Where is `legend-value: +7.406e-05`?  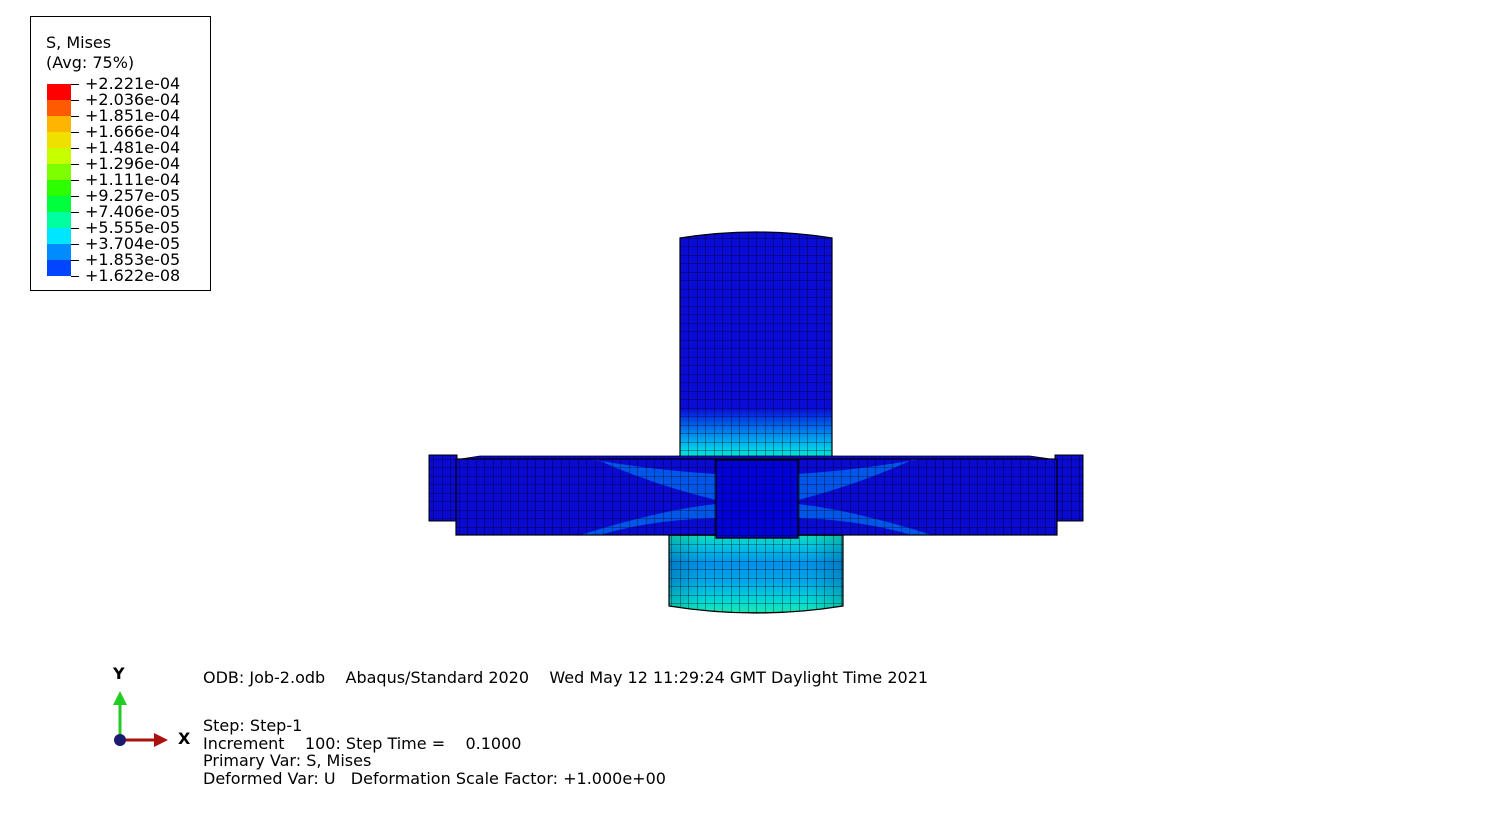 legend-value: +7.406e-05 is located at coordinates (133, 211).